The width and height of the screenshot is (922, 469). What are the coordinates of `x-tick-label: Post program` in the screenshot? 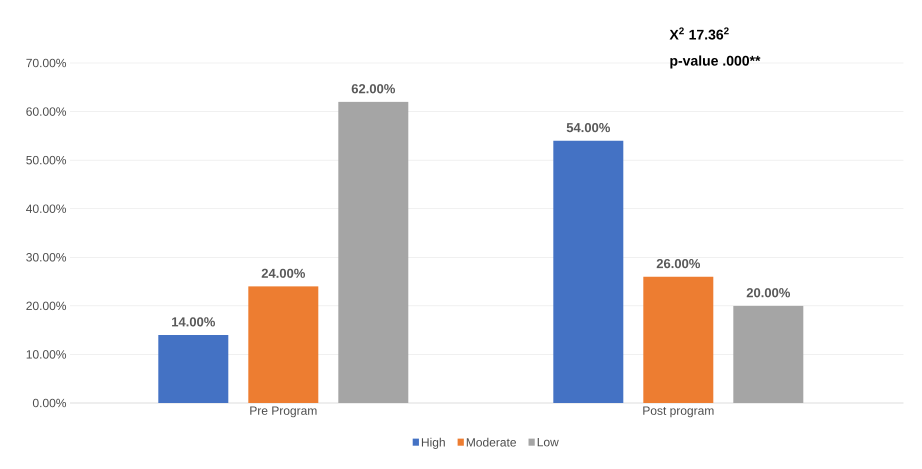 It's located at (678, 412).